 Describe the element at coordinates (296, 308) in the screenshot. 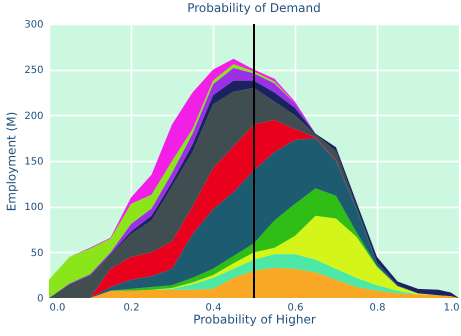

I see `x-tick-label: 0.6` at that location.